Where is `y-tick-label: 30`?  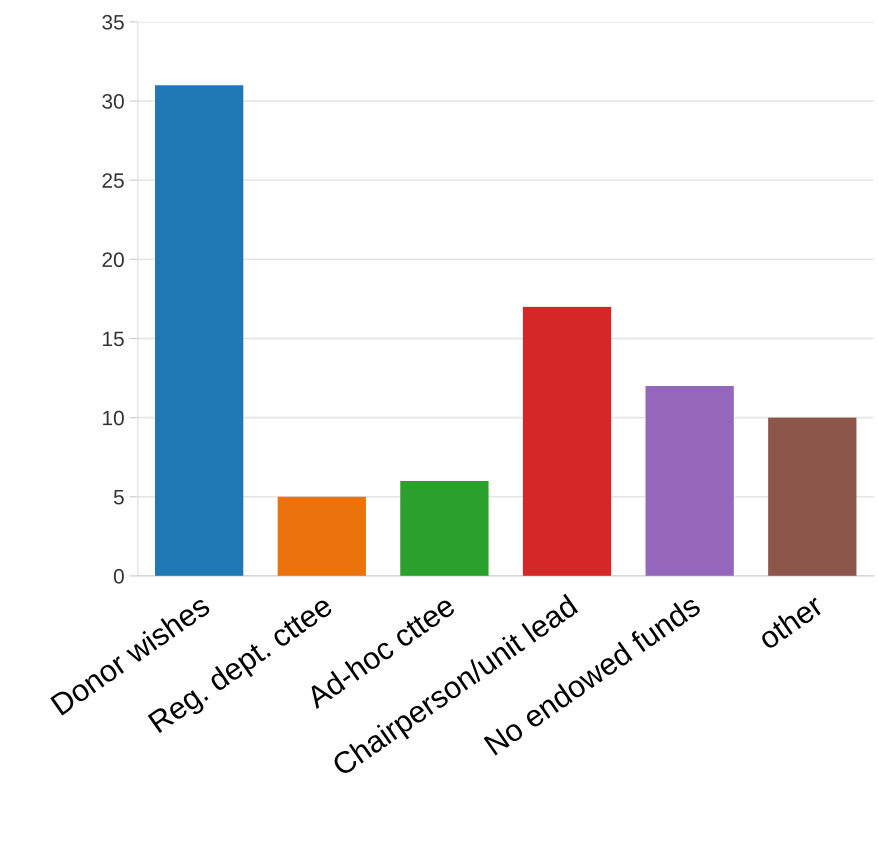
y-tick-label: 30 is located at coordinates (113, 101).